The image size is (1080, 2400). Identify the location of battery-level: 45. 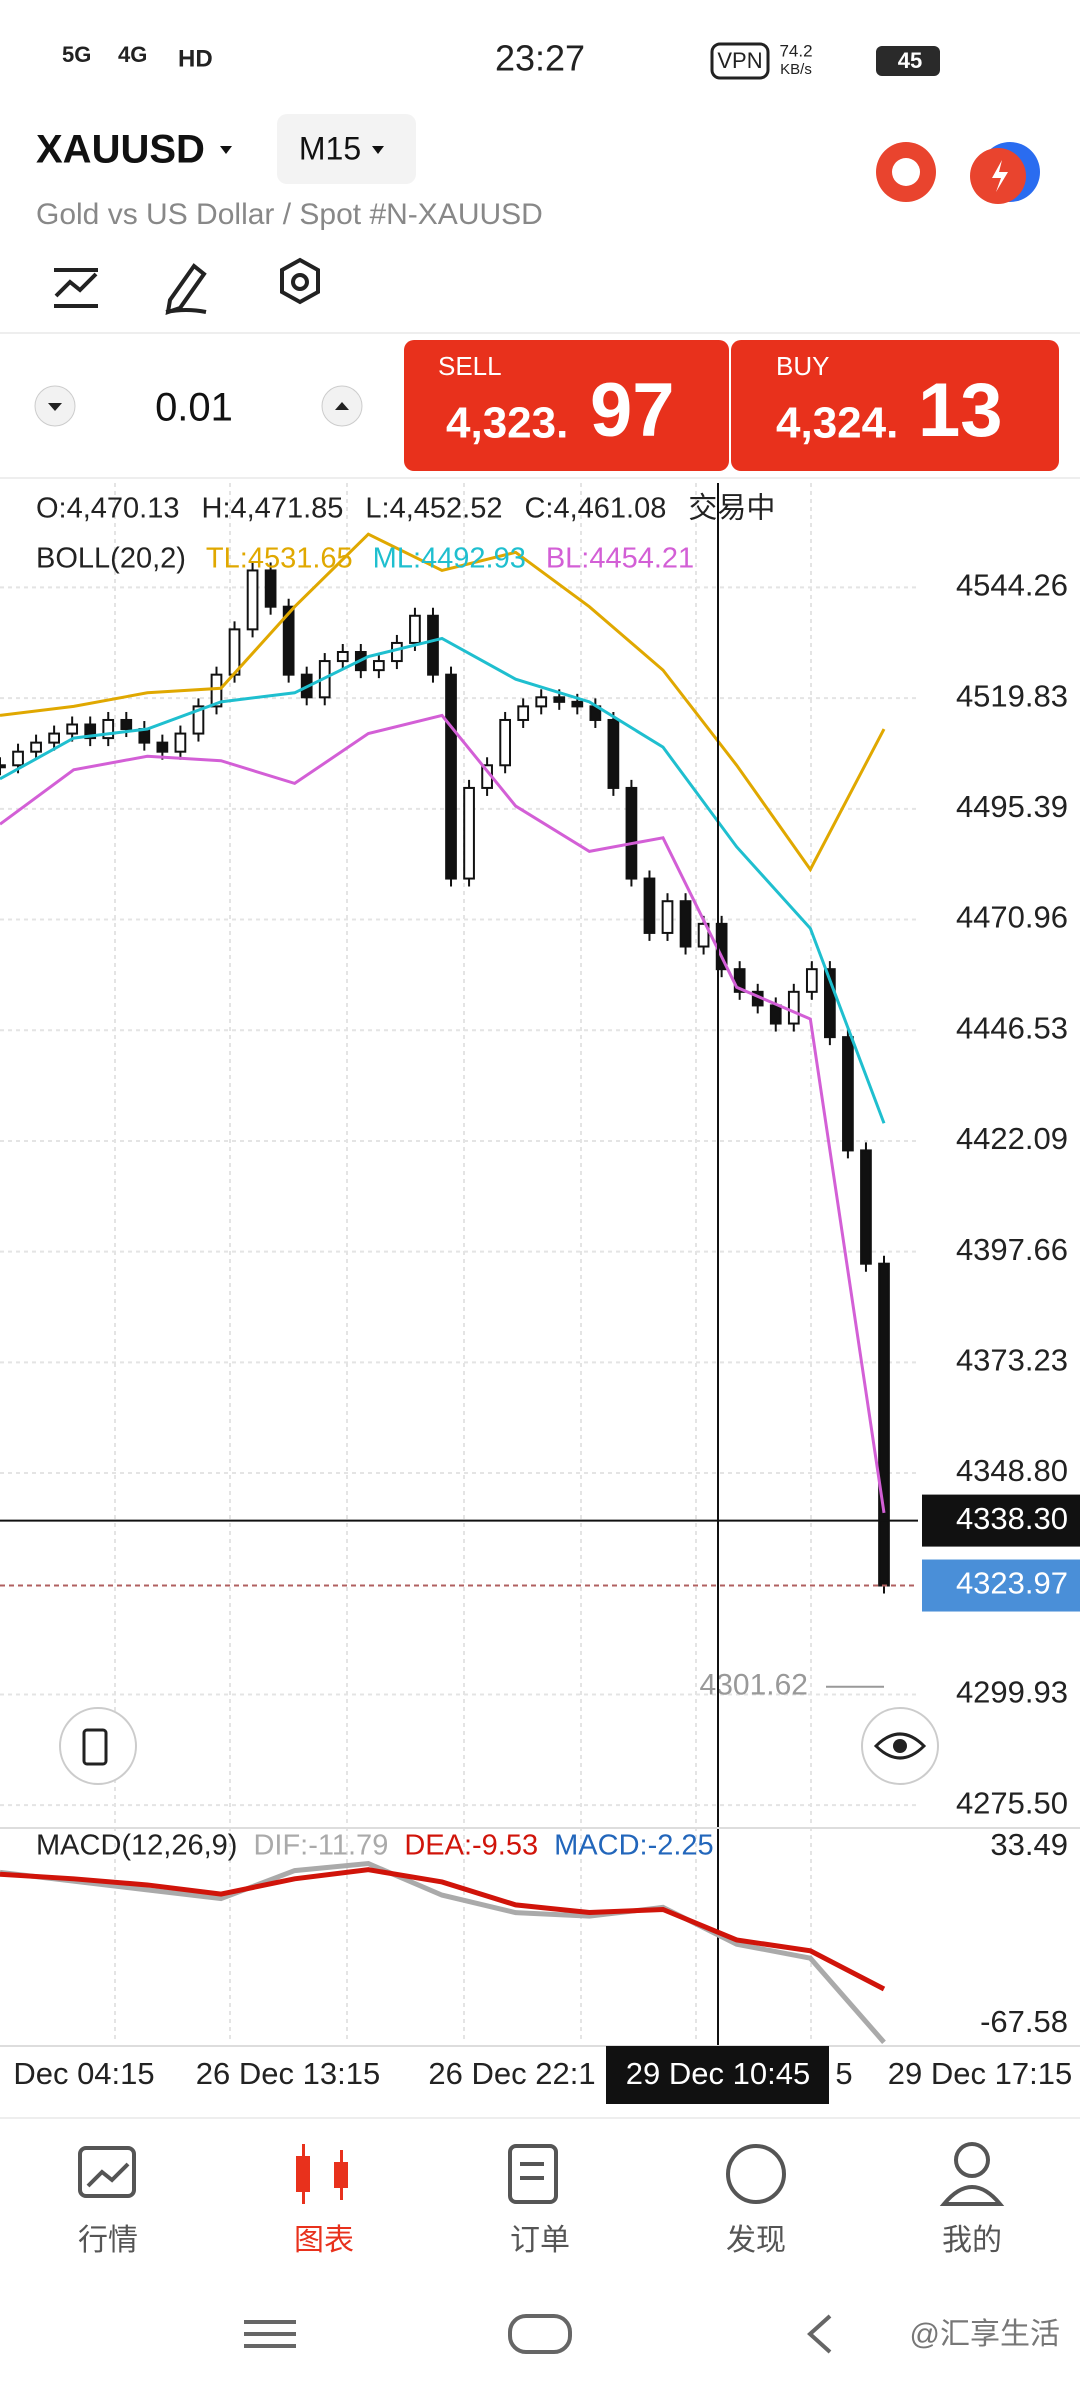
(910, 60).